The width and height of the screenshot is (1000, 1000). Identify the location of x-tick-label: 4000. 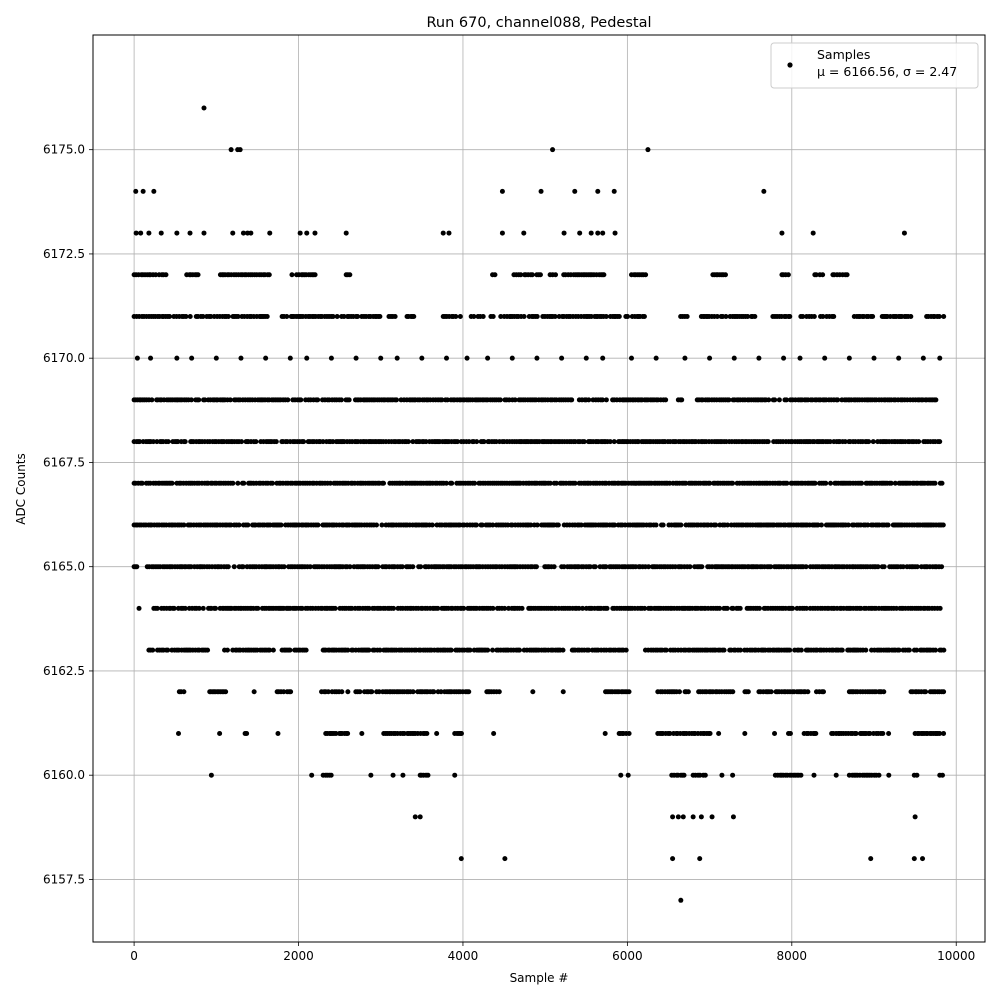
(463, 956).